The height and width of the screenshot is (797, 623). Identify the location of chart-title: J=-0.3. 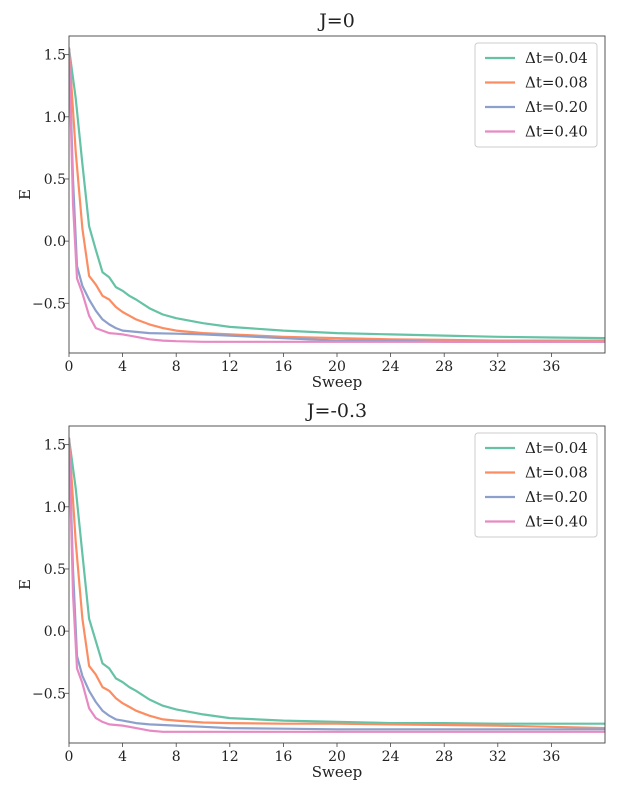
(336, 411).